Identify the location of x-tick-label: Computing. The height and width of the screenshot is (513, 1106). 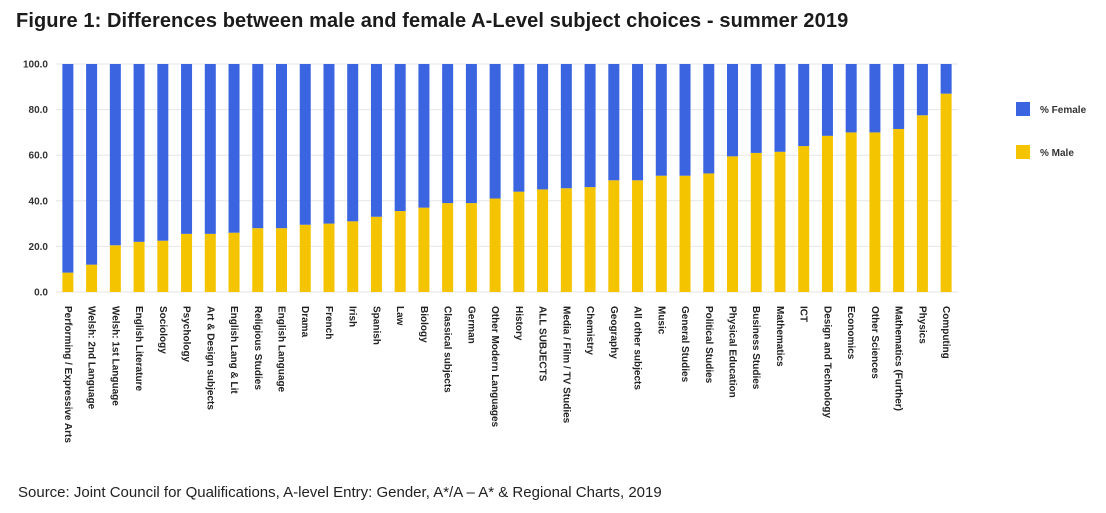
(945, 332).